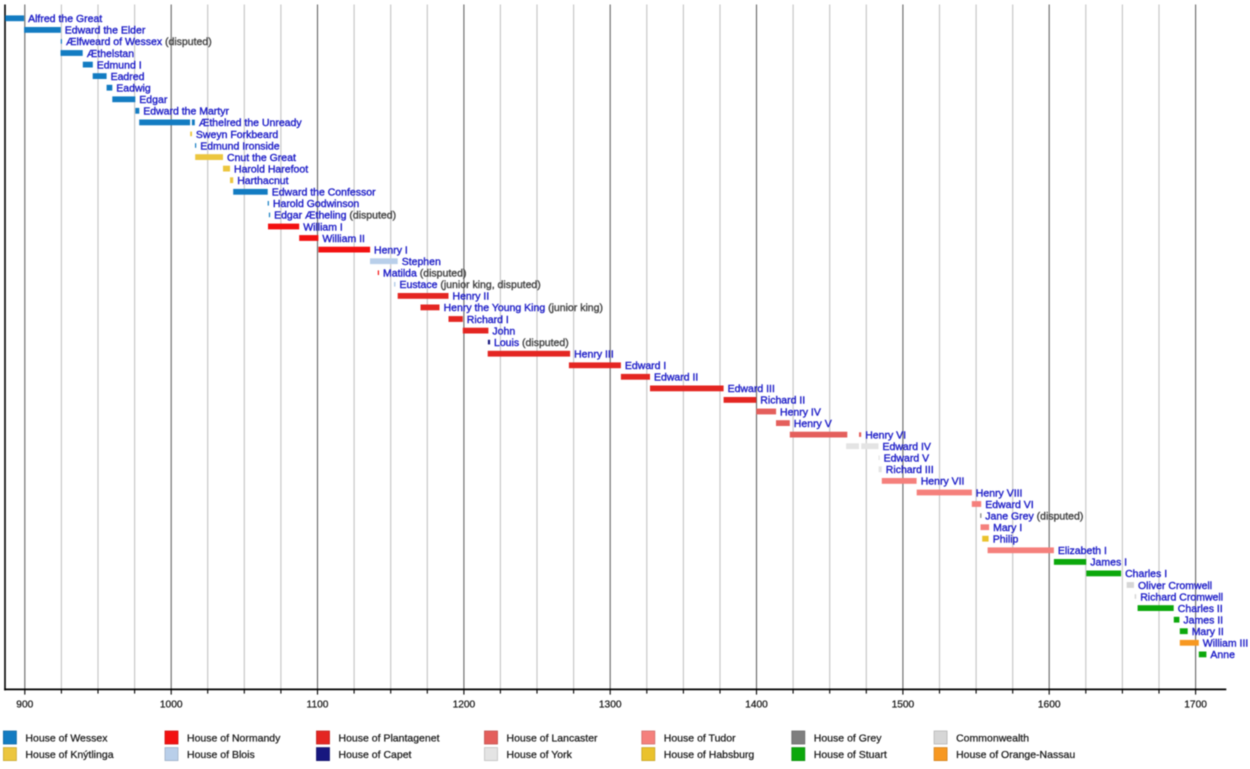 The height and width of the screenshot is (769, 1250). What do you see at coordinates (813, 424) in the screenshot?
I see `svg-text: Henry V` at bounding box center [813, 424].